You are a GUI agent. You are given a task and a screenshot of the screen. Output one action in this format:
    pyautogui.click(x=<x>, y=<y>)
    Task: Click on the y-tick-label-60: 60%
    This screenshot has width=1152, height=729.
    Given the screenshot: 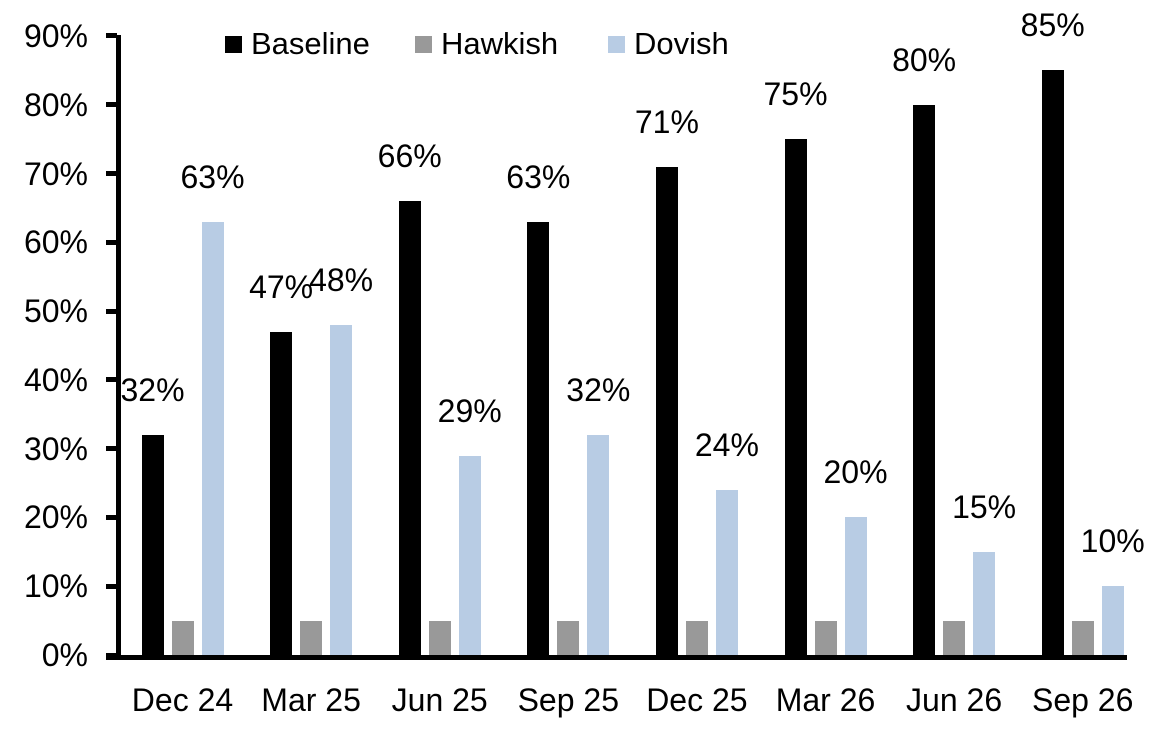 What is the action you would take?
    pyautogui.click(x=55, y=242)
    